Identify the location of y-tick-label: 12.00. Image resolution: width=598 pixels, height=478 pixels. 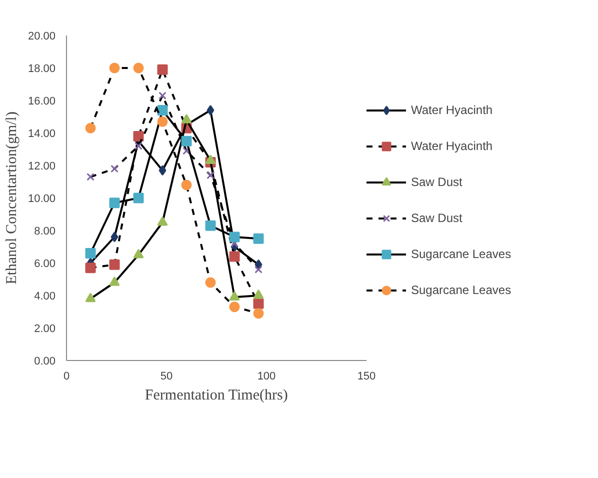
(42, 166).